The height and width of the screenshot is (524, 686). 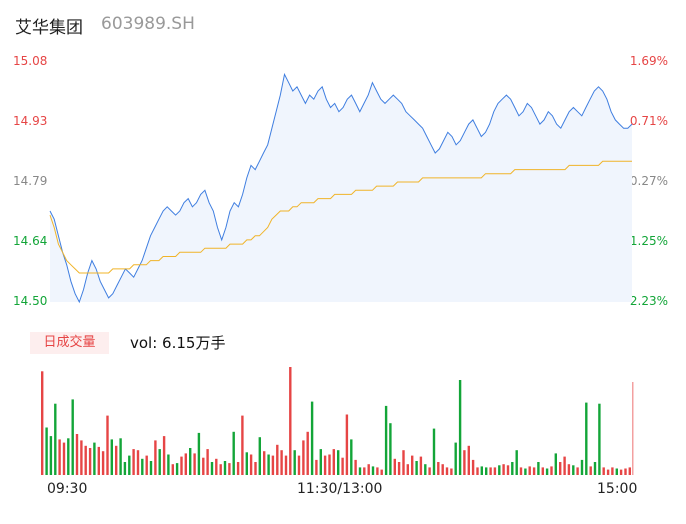 I want to click on volume-tab: 日成交量, so click(x=69, y=343).